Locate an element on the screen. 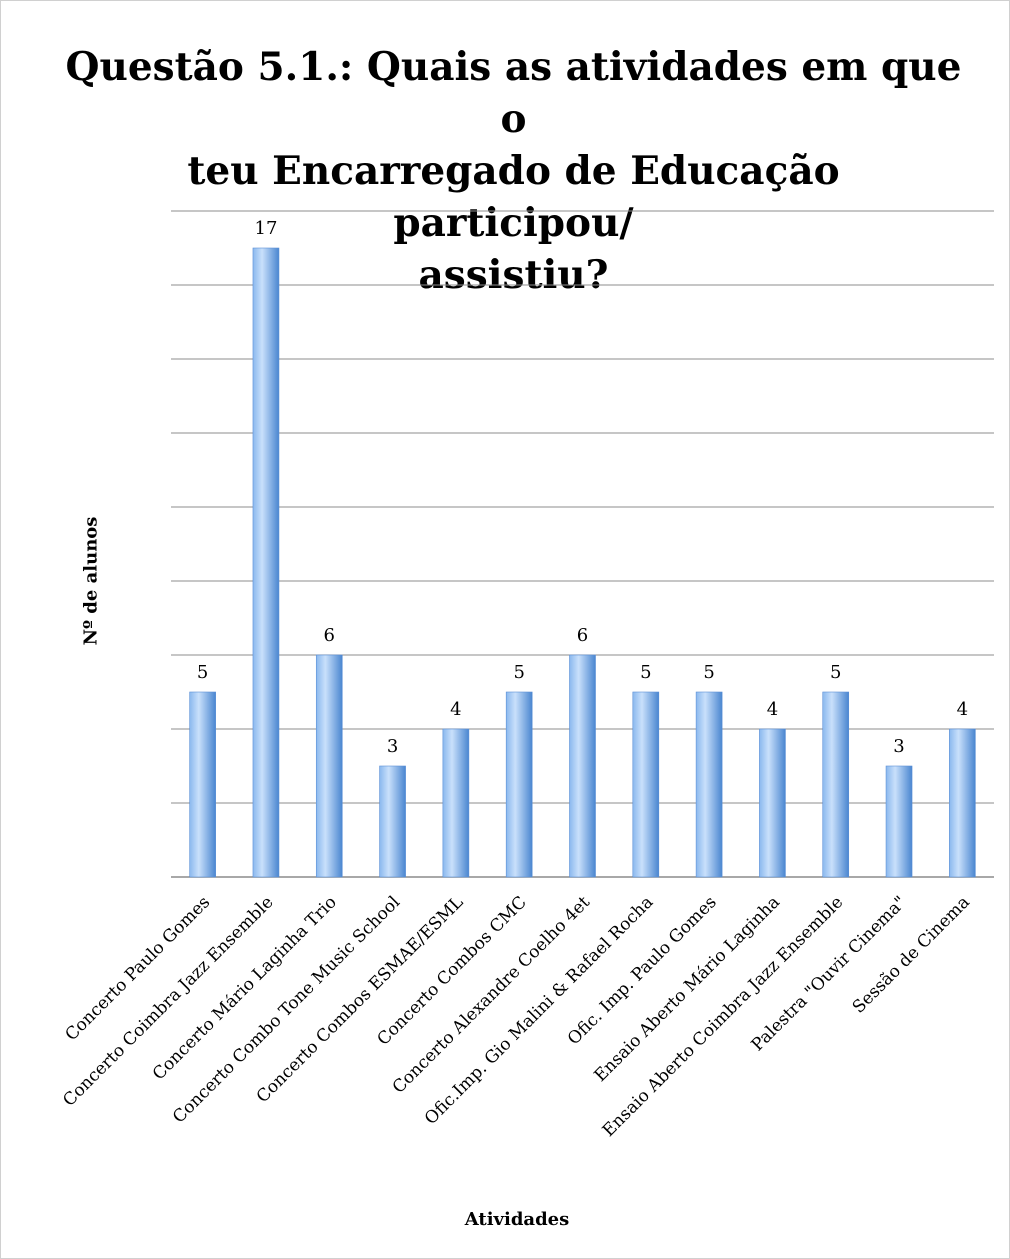 The image size is (1010, 1259). x-tick-label: Sessão de Cinema is located at coordinates (911, 954).